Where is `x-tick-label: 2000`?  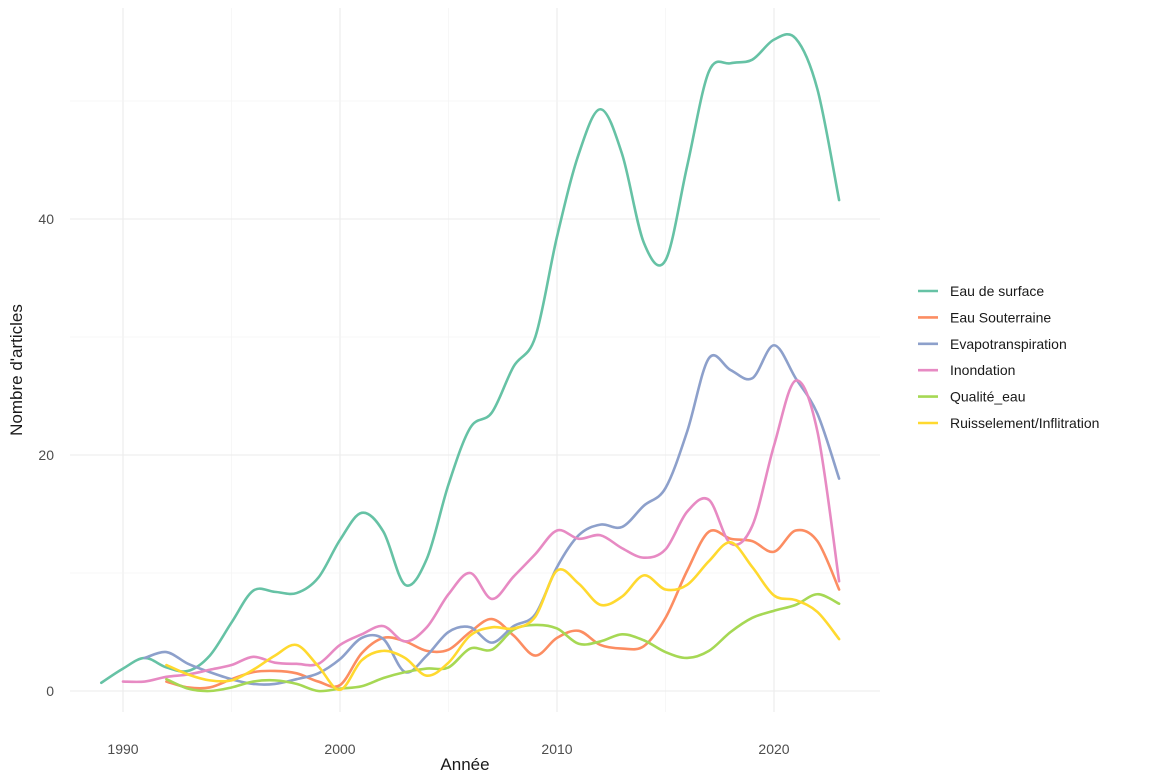
x-tick-label: 2000 is located at coordinates (339, 749).